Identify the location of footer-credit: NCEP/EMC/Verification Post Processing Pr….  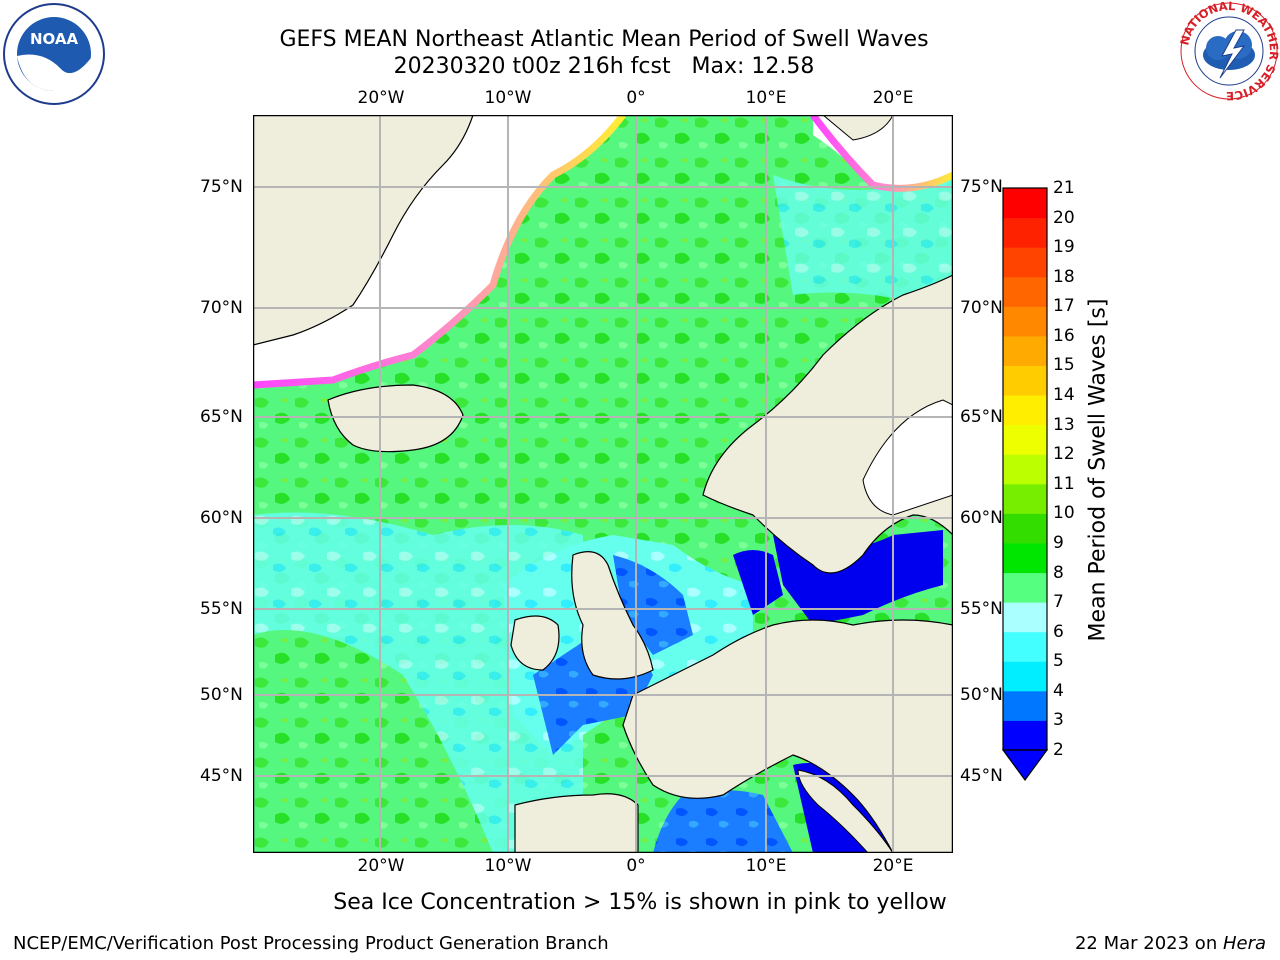
(311, 943).